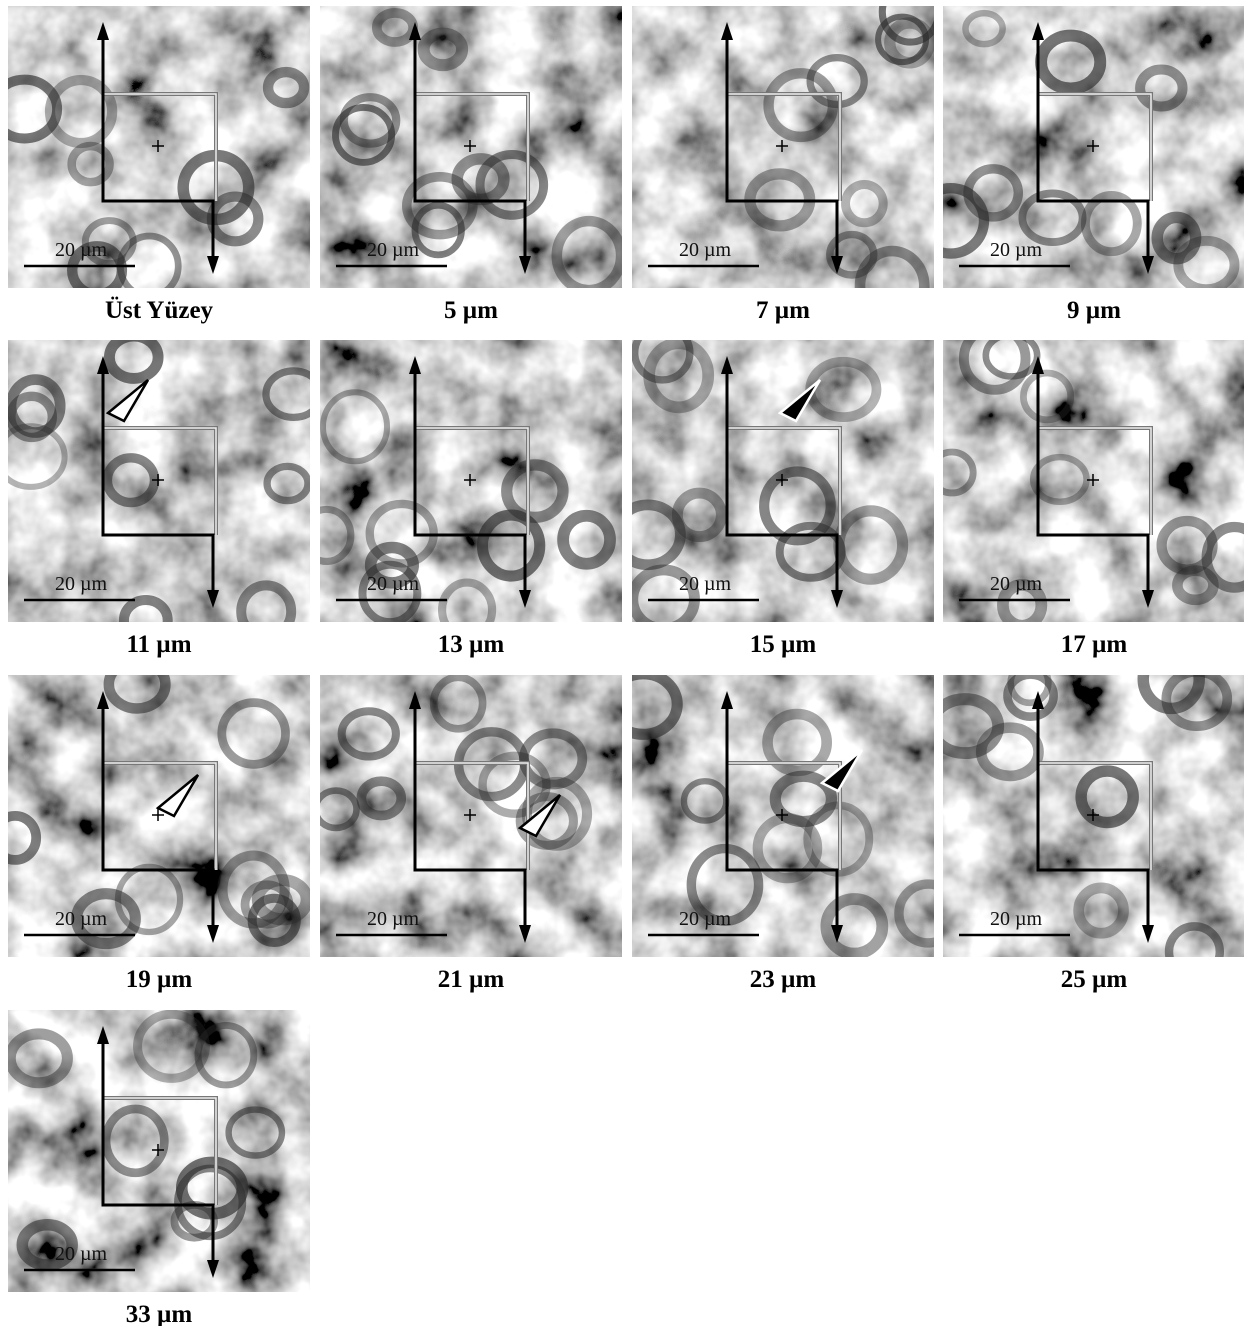 This screenshot has height=1326, width=1244. Describe the element at coordinates (159, 310) in the screenshot. I see `caption: Üst Yüzey` at that location.